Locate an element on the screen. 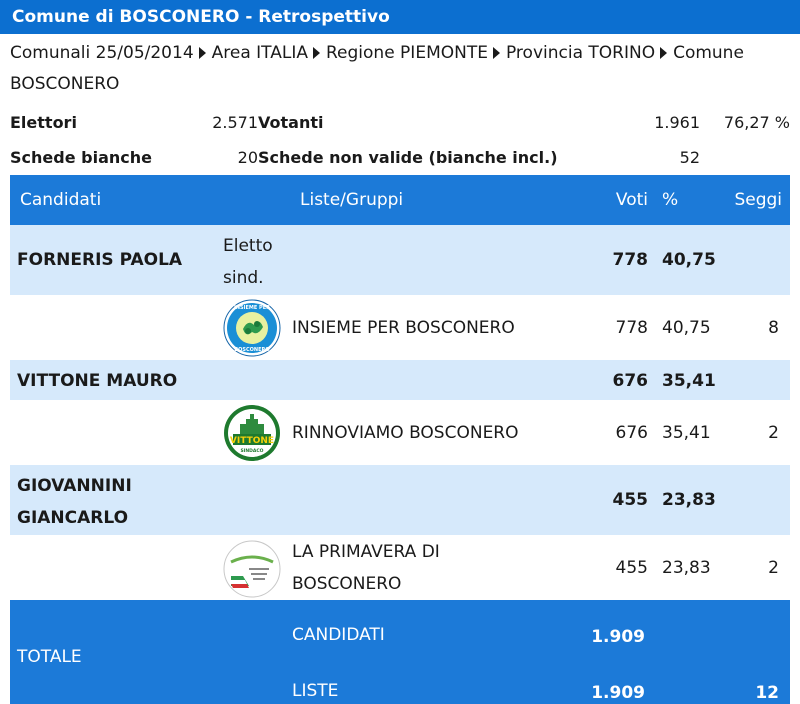 The height and width of the screenshot is (704, 800). list-name: INSIEME PER BOSCONERO is located at coordinates (403, 328).